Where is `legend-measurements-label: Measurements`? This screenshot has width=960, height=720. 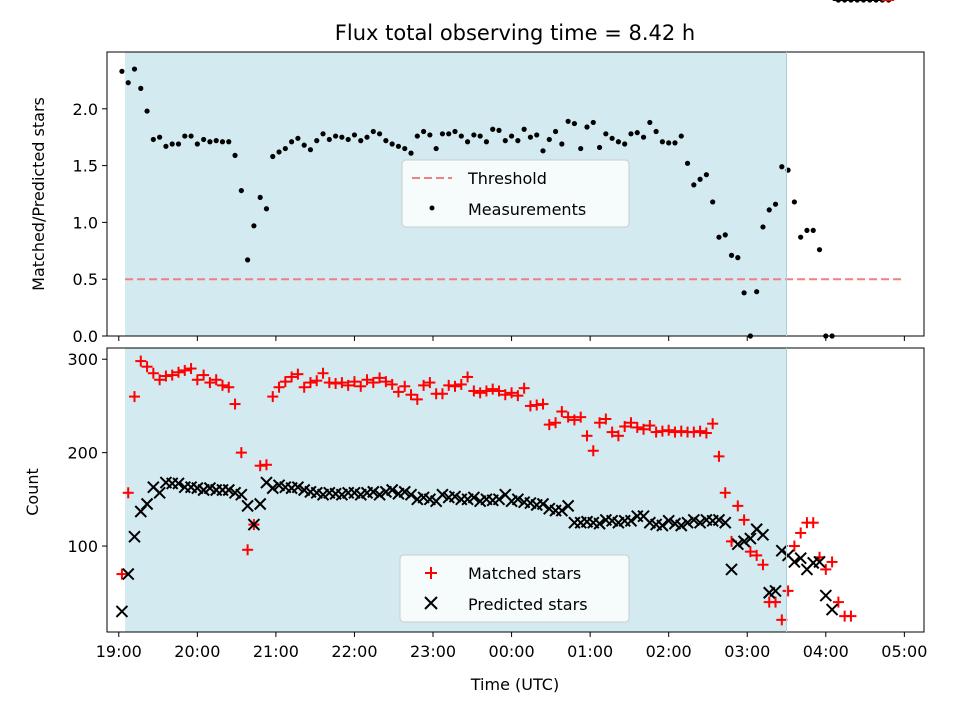
legend-measurements-label: Measurements is located at coordinates (527, 209).